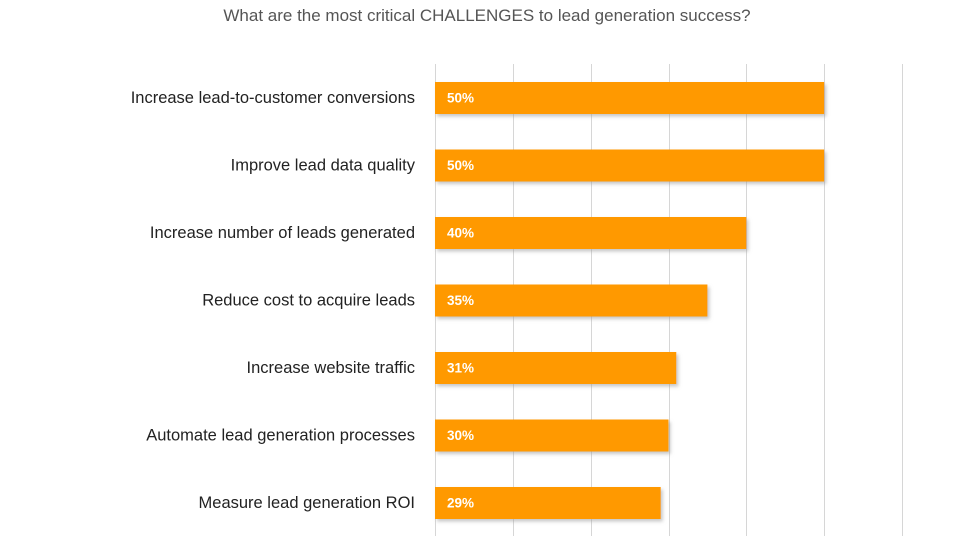 This screenshot has width=974, height=550. What do you see at coordinates (460, 233) in the screenshot?
I see `data-label: 40%` at bounding box center [460, 233].